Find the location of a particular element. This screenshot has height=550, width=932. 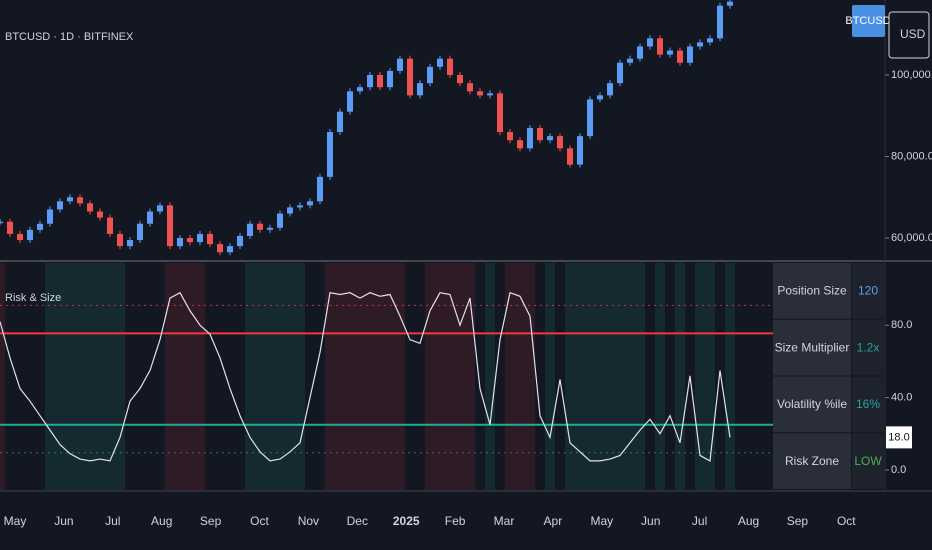

x-tick-label: Jul is located at coordinates (699, 521).